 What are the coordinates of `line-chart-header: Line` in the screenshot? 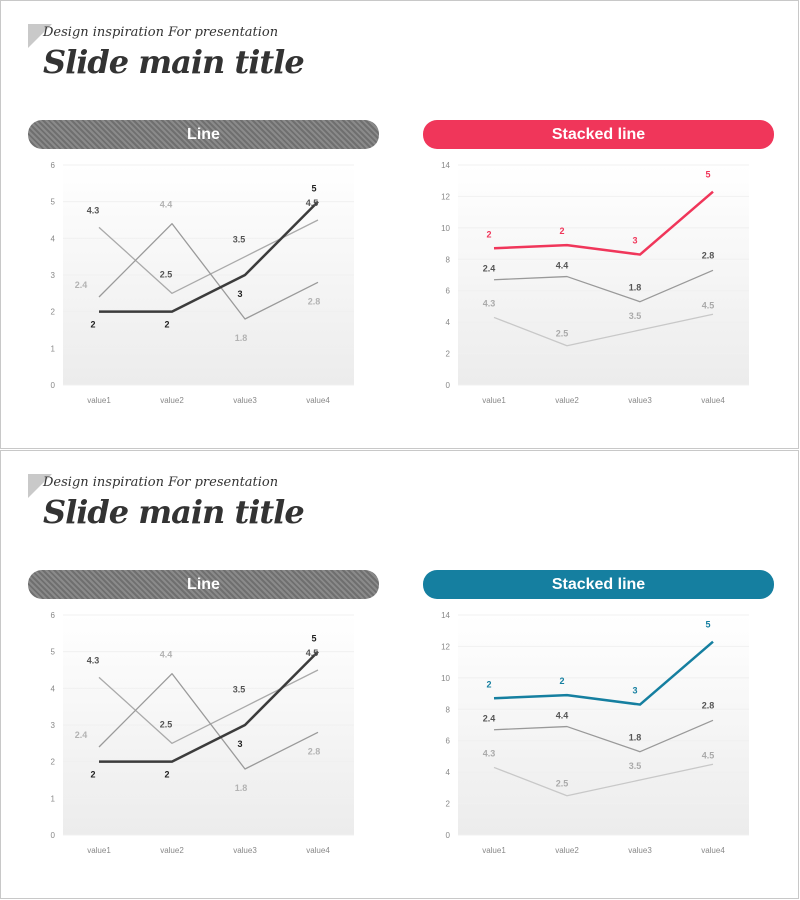 It's located at (203, 584).